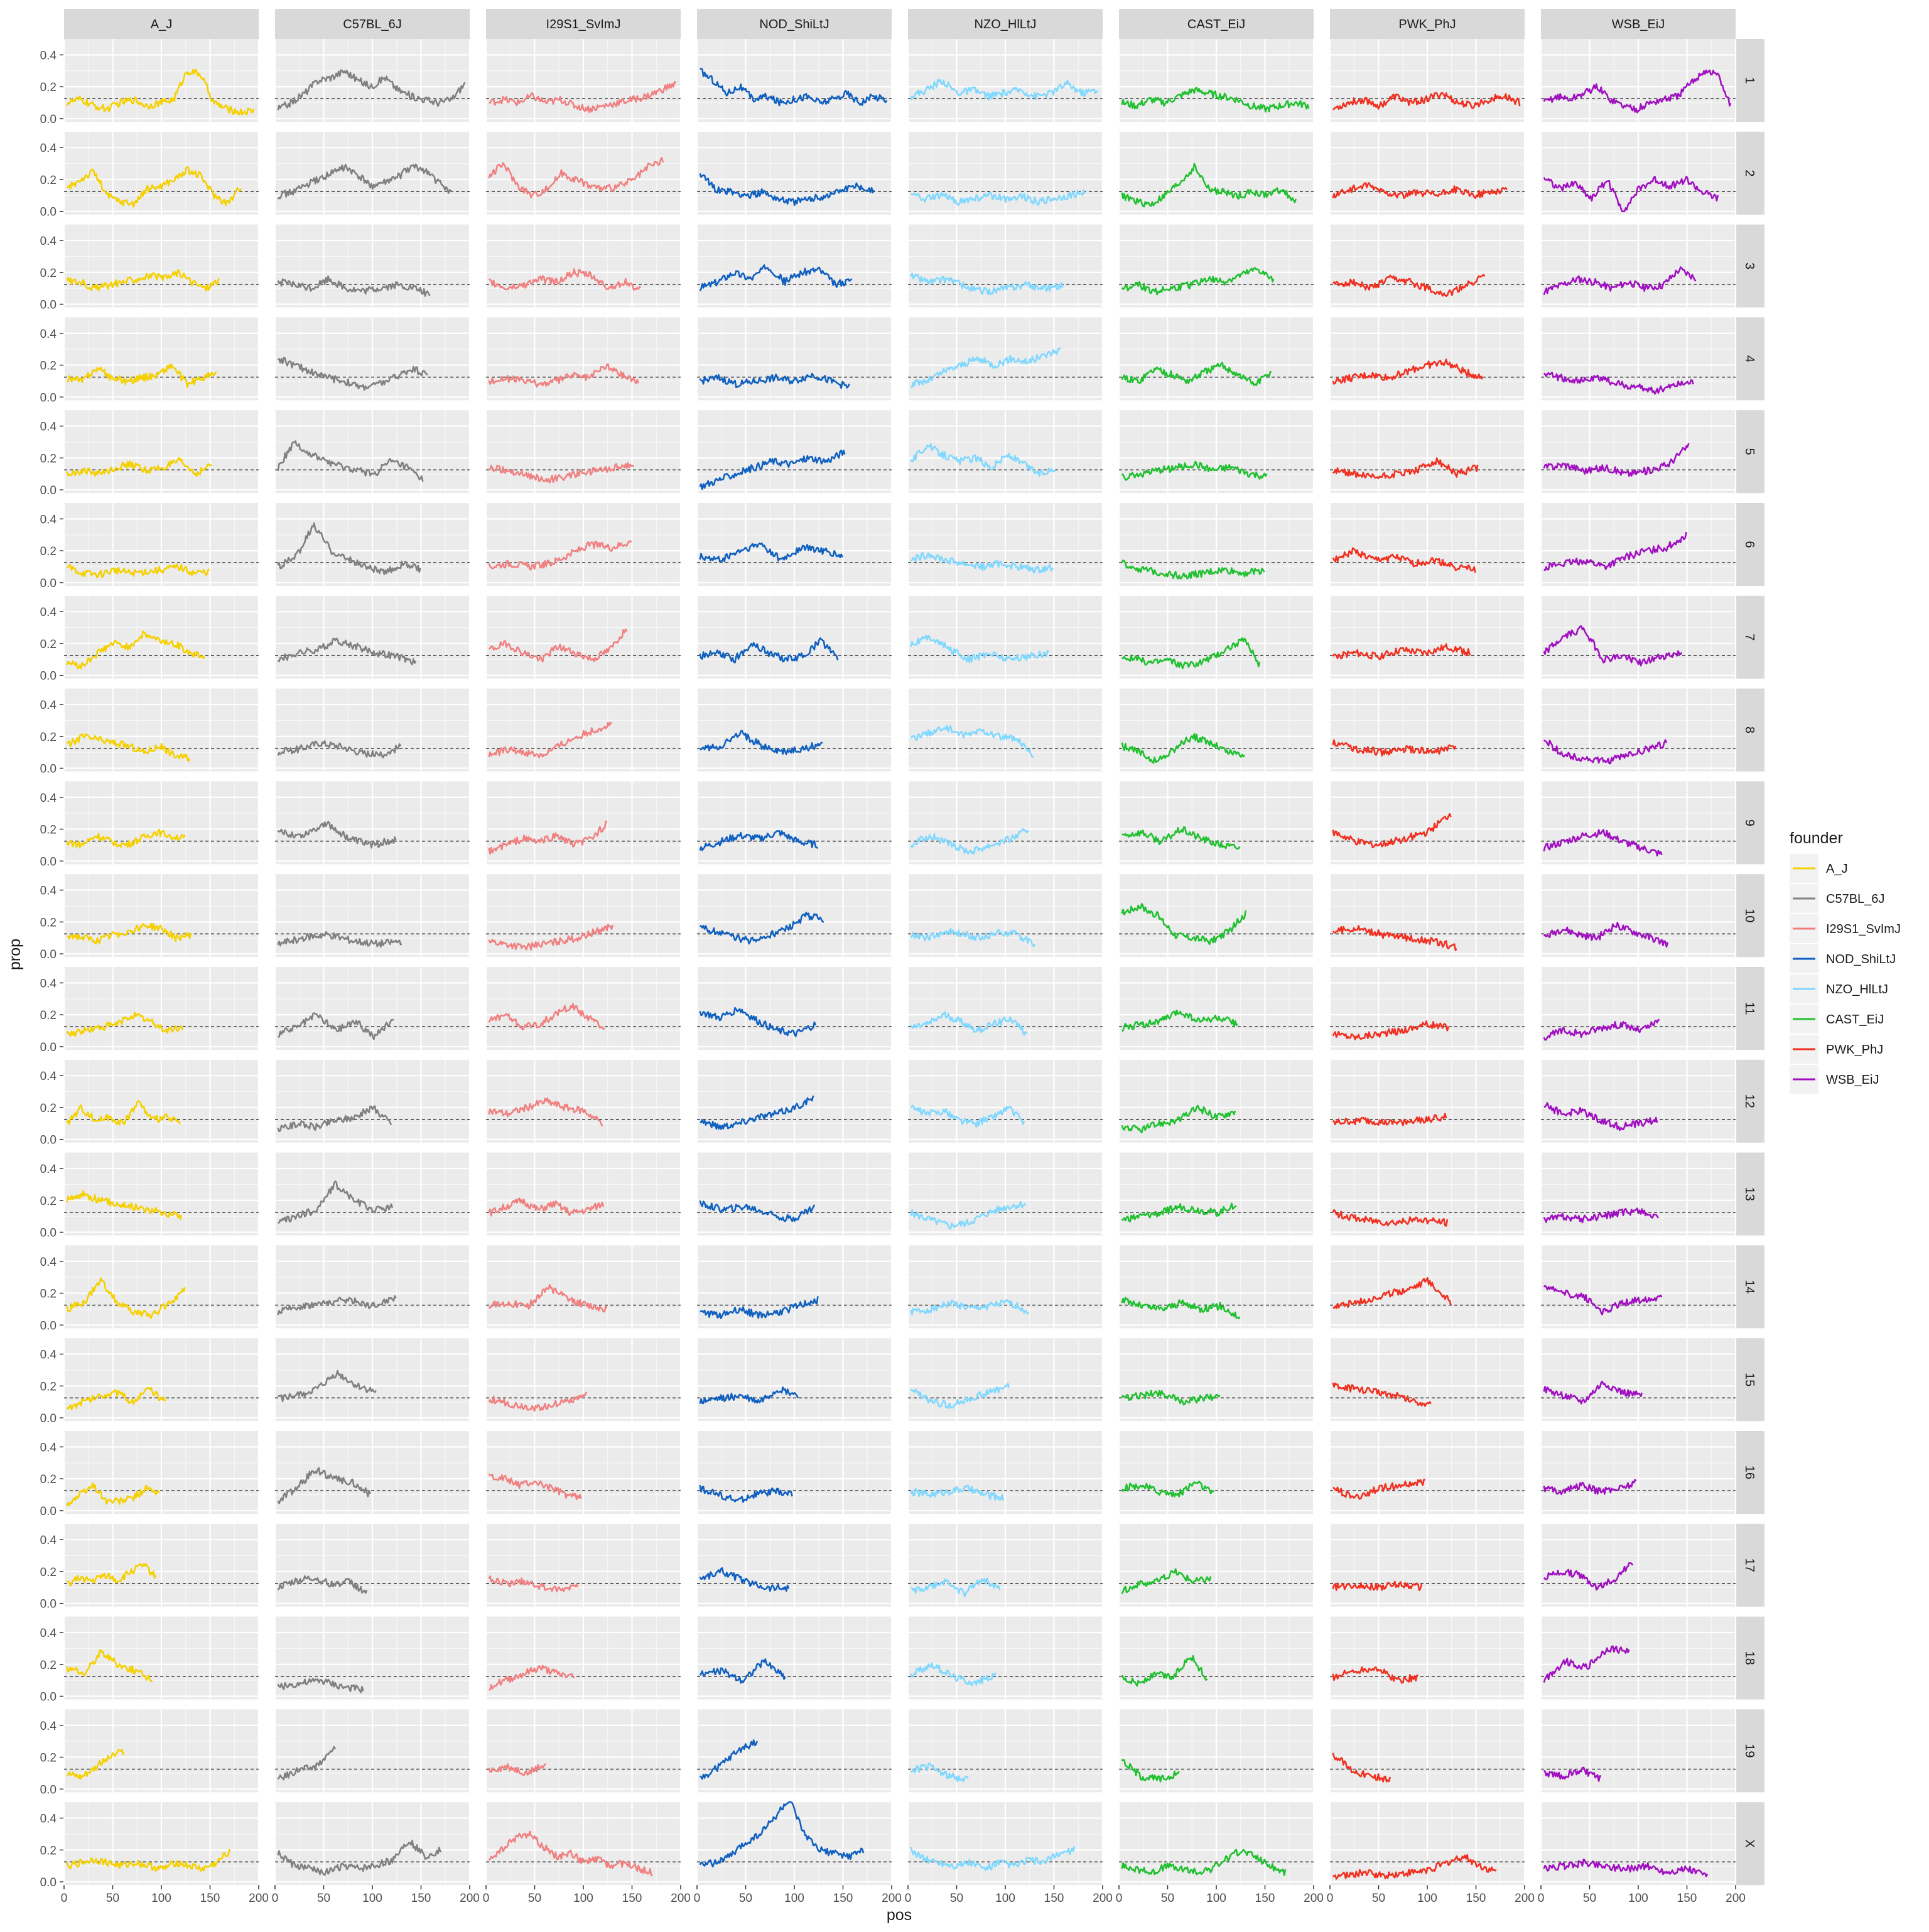 This screenshot has width=1929, height=1932. I want to click on row-strip-label: 8, so click(1749, 730).